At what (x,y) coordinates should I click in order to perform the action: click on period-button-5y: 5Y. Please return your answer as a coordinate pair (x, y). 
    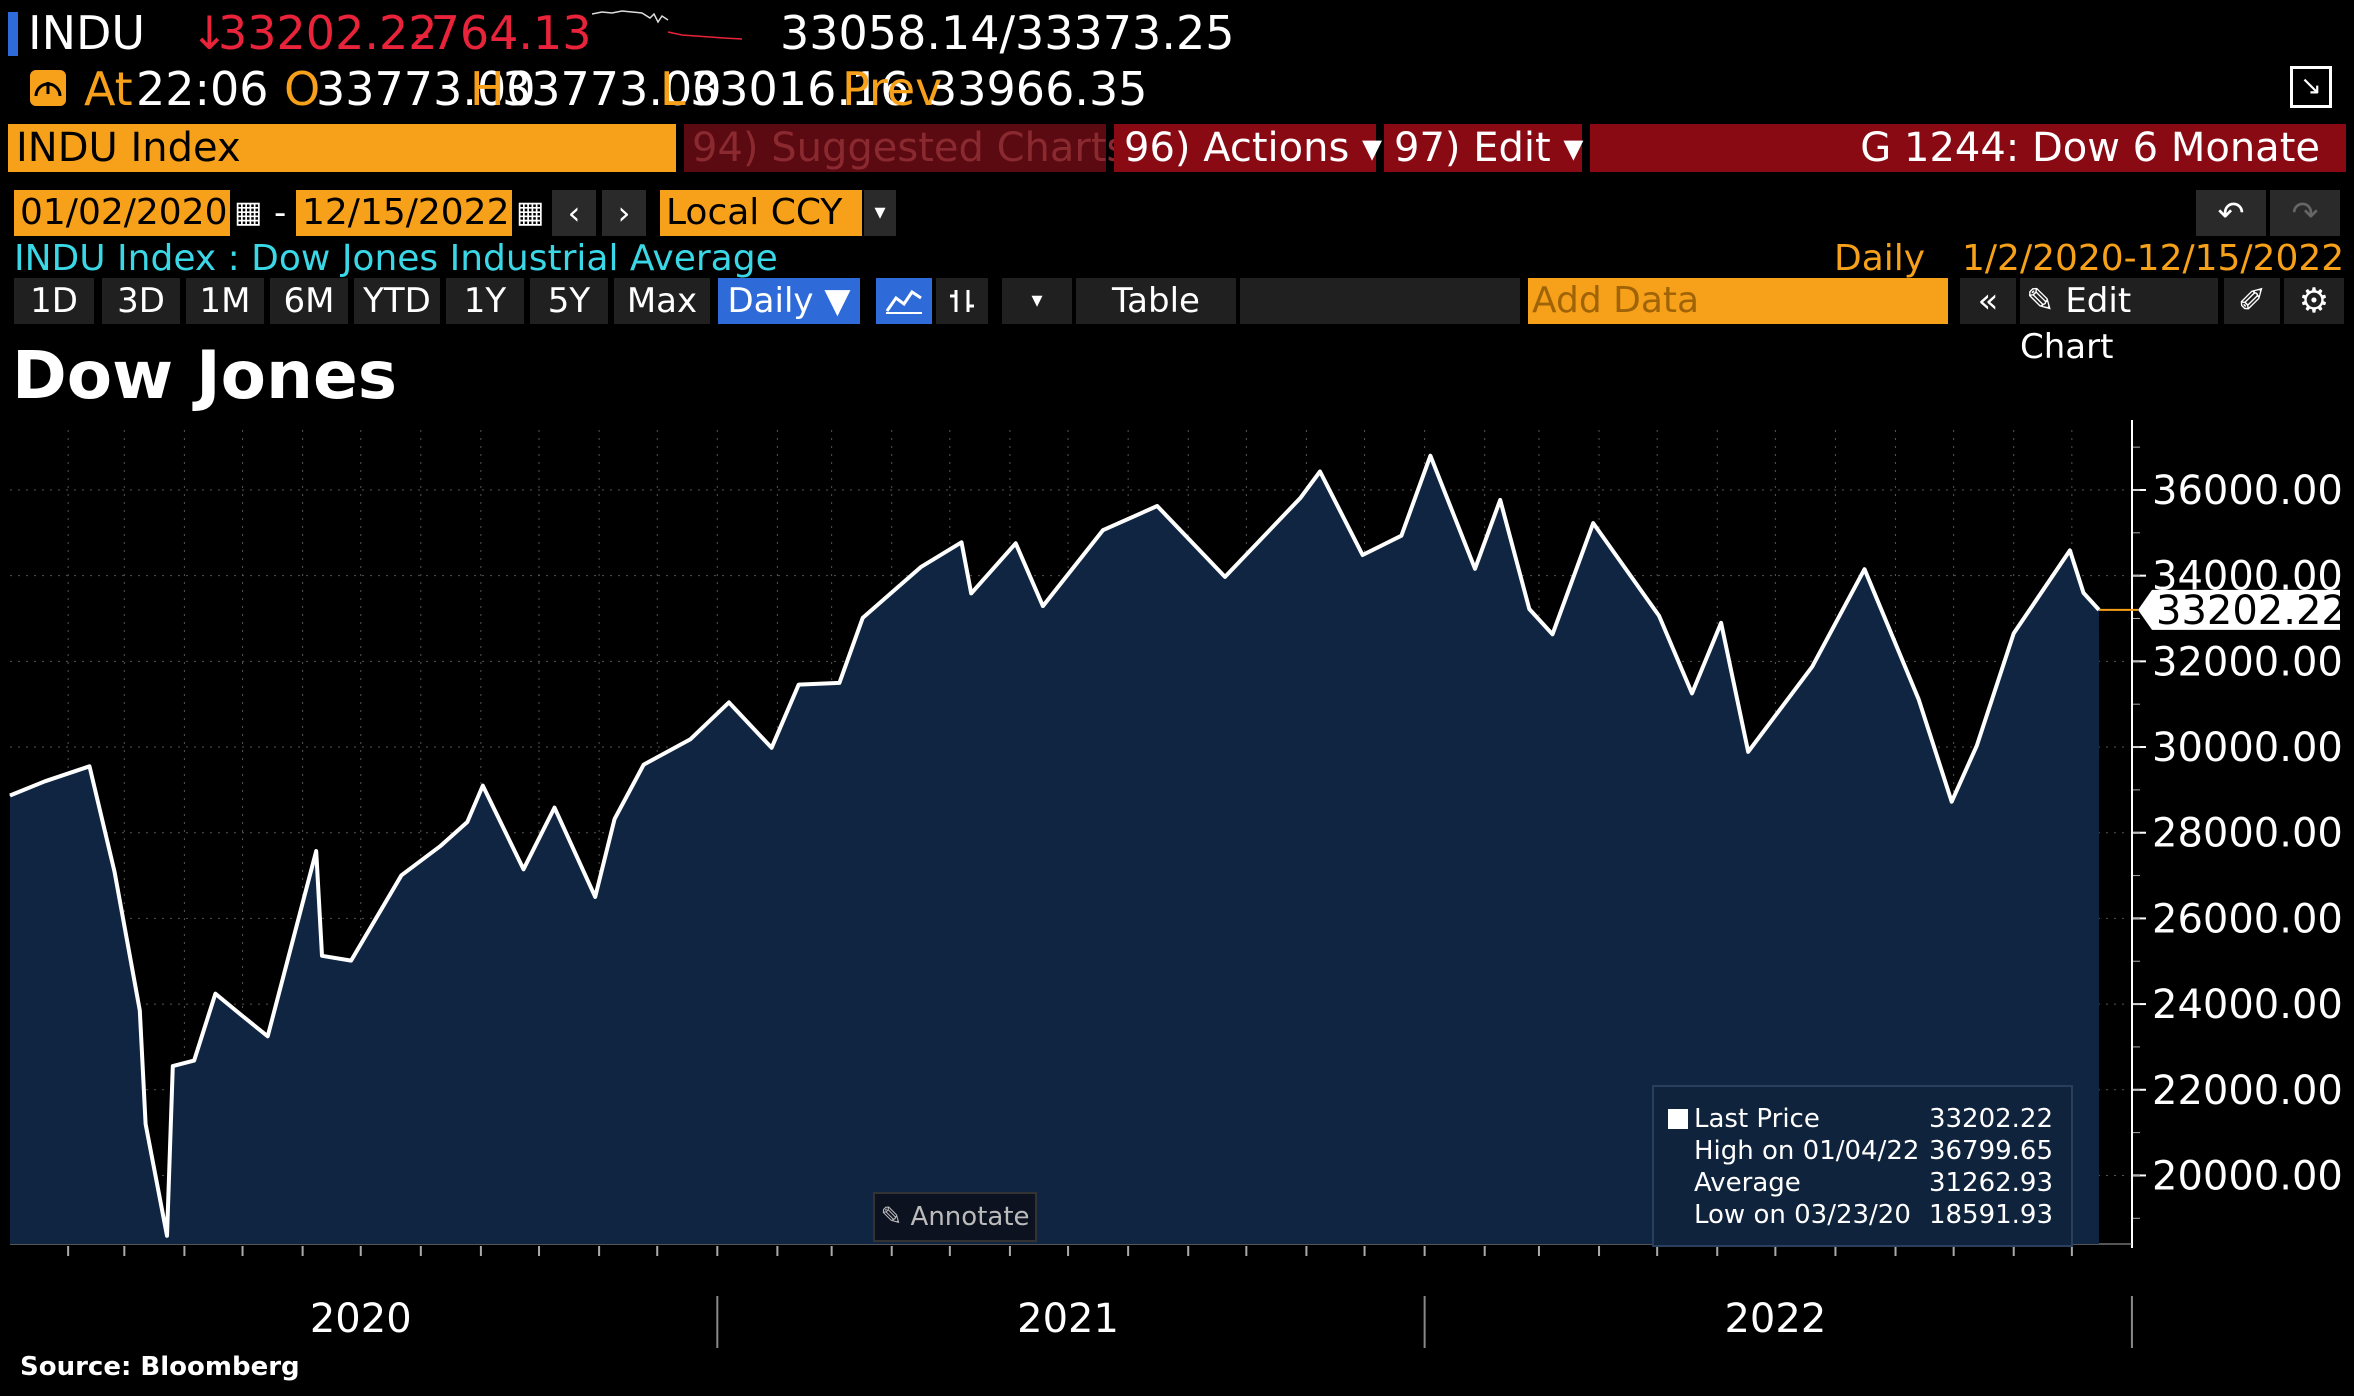
    Looking at the image, I should click on (569, 301).